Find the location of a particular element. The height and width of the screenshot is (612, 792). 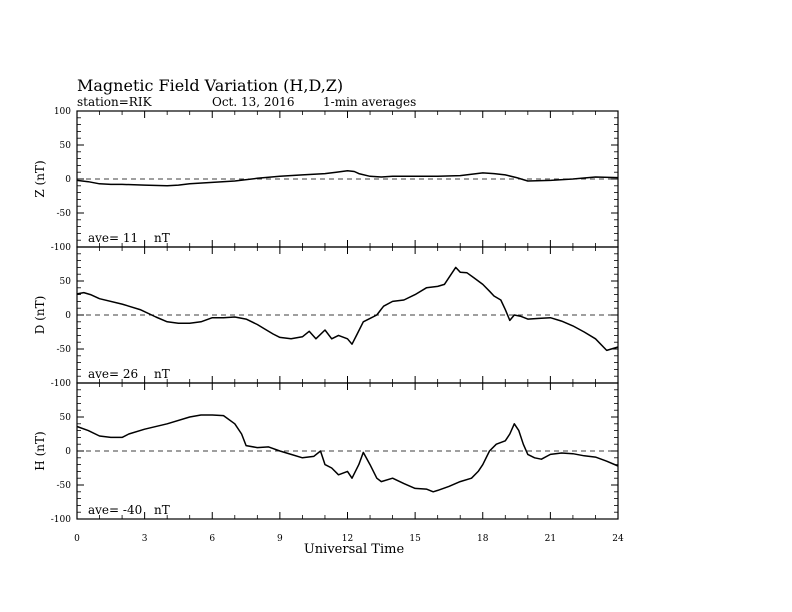

x-tick-label: 0 is located at coordinates (77, 539).